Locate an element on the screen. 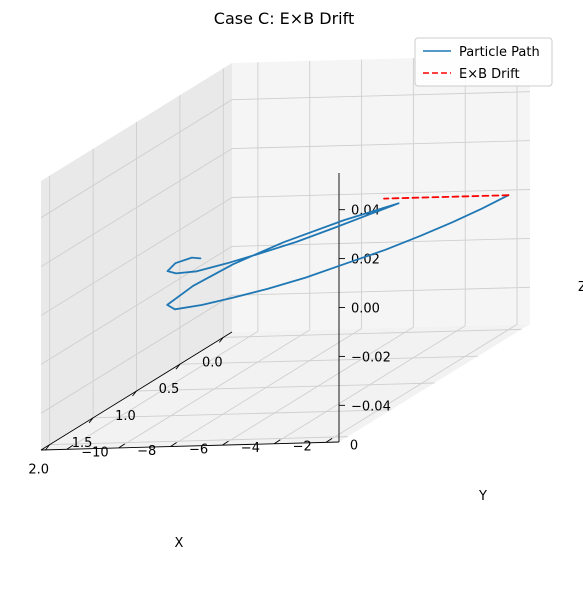  chart-title: Case C: E×B Drift is located at coordinates (284, 18).